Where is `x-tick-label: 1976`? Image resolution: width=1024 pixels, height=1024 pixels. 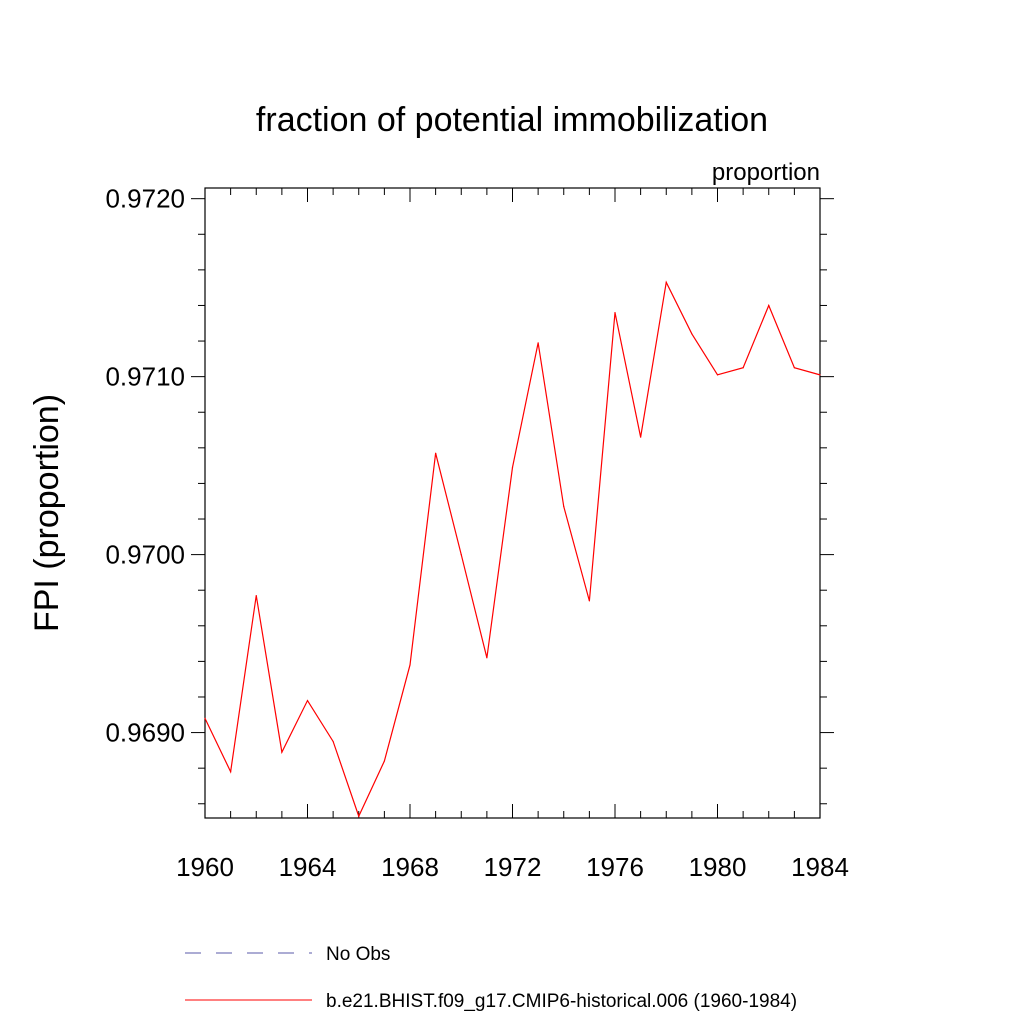
x-tick-label: 1976 is located at coordinates (615, 867).